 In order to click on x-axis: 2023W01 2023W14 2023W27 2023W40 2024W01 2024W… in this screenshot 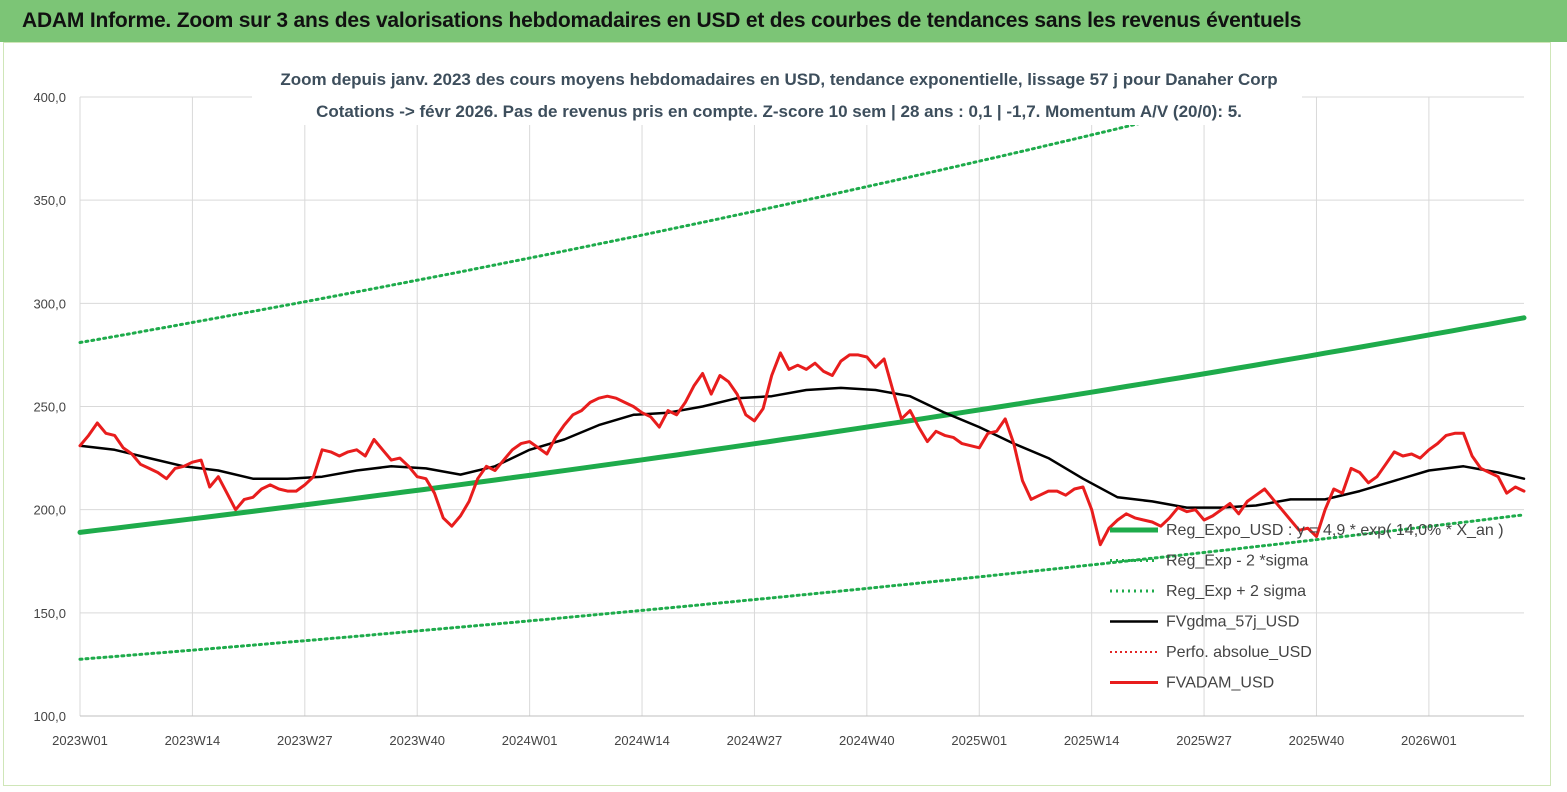, I will do `click(788, 731)`.